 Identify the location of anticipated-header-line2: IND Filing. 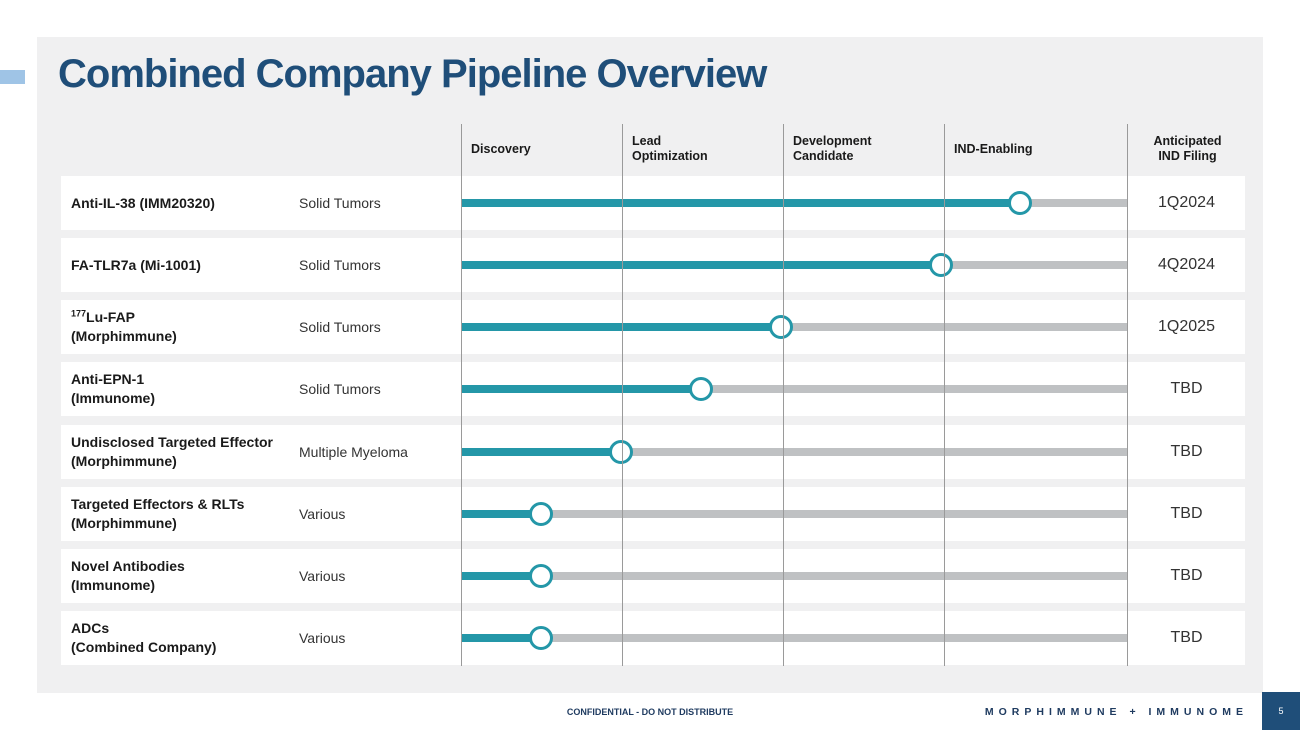
(1187, 156).